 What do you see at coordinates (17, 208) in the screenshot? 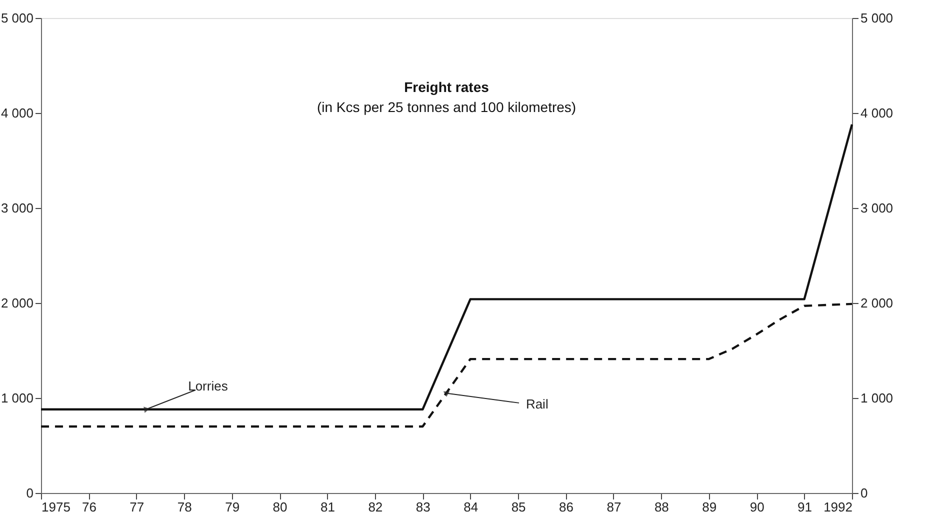
I see `y-tick-label: 3 000` at bounding box center [17, 208].